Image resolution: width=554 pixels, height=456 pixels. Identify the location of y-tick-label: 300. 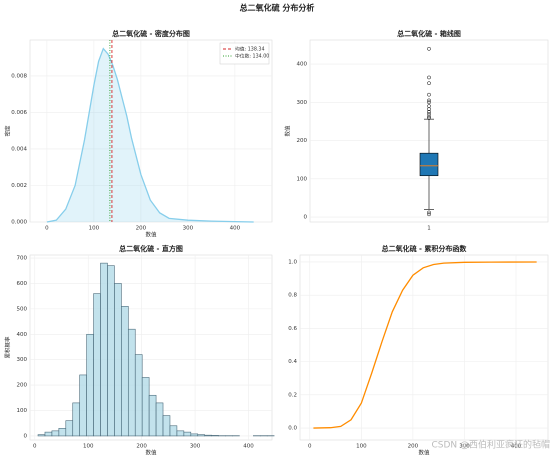
(302, 103).